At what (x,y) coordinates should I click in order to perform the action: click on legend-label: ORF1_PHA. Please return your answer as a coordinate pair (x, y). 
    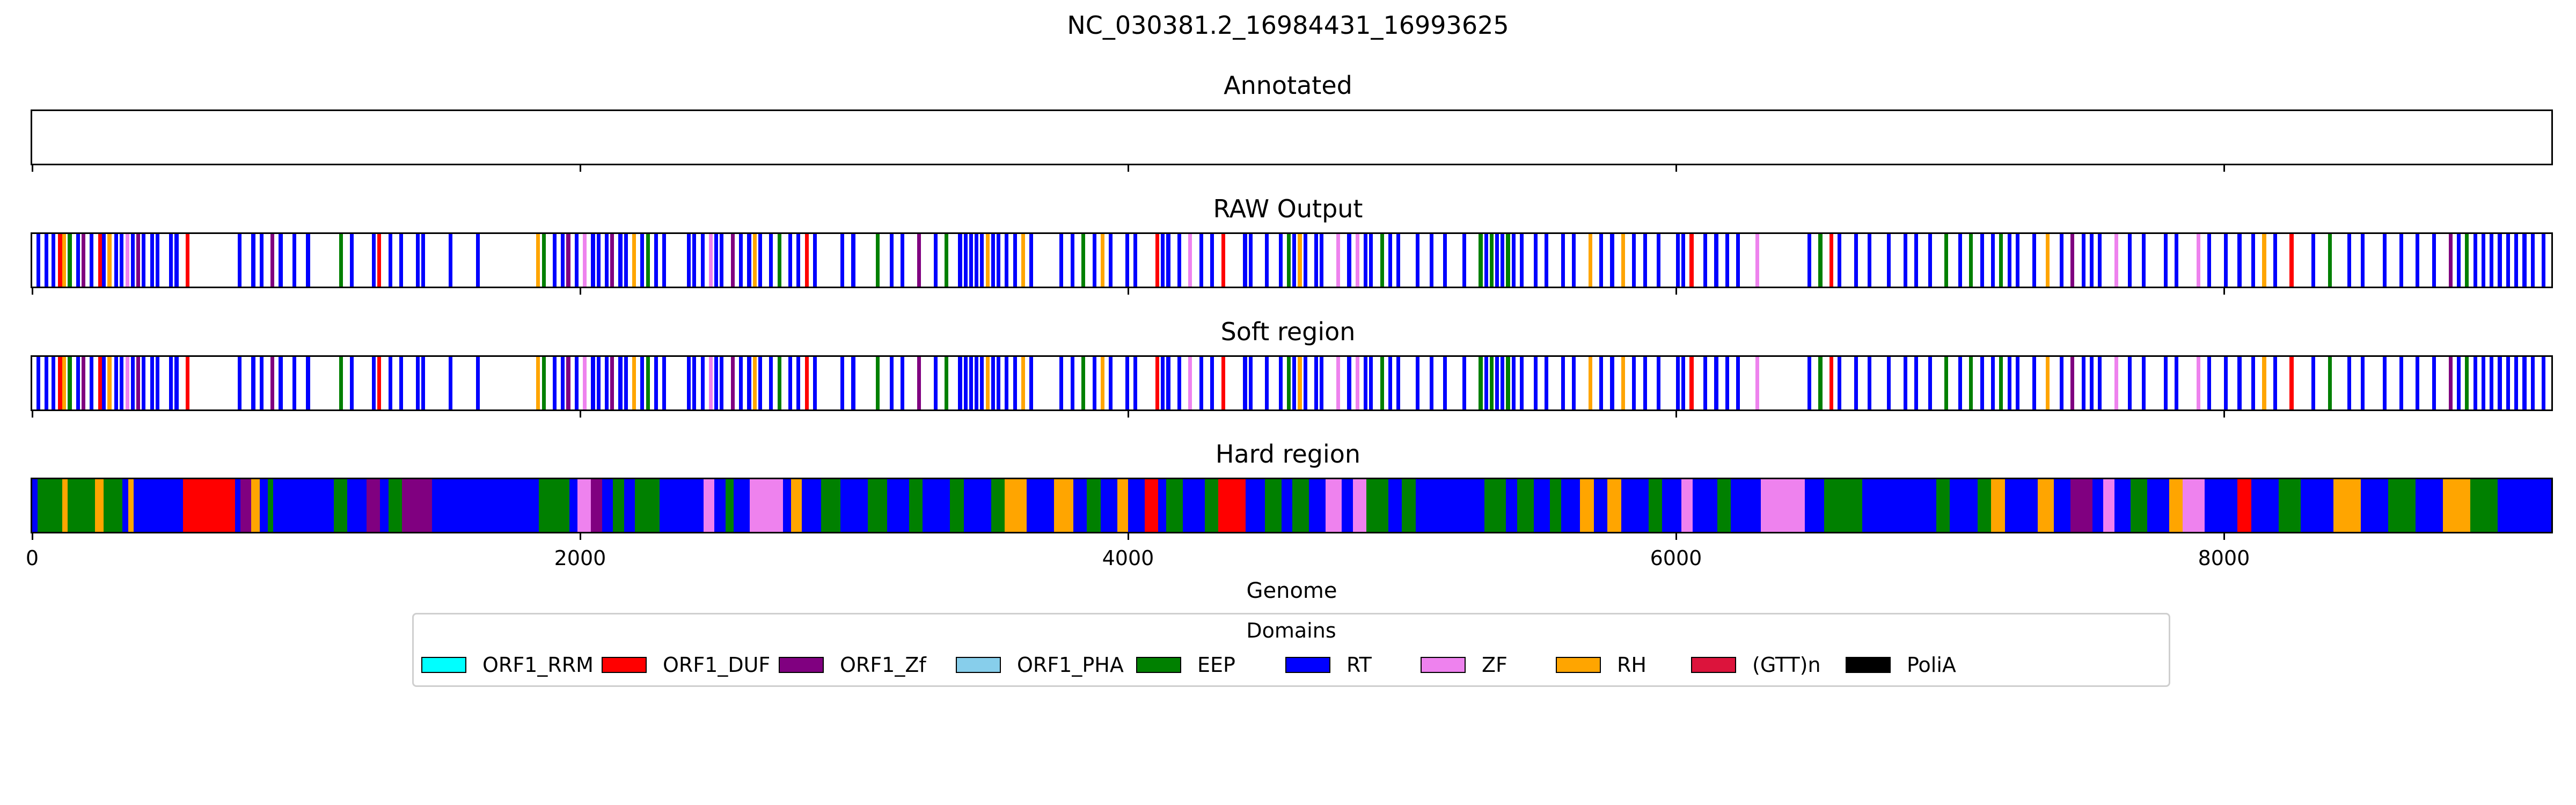
    Looking at the image, I should click on (1070, 665).